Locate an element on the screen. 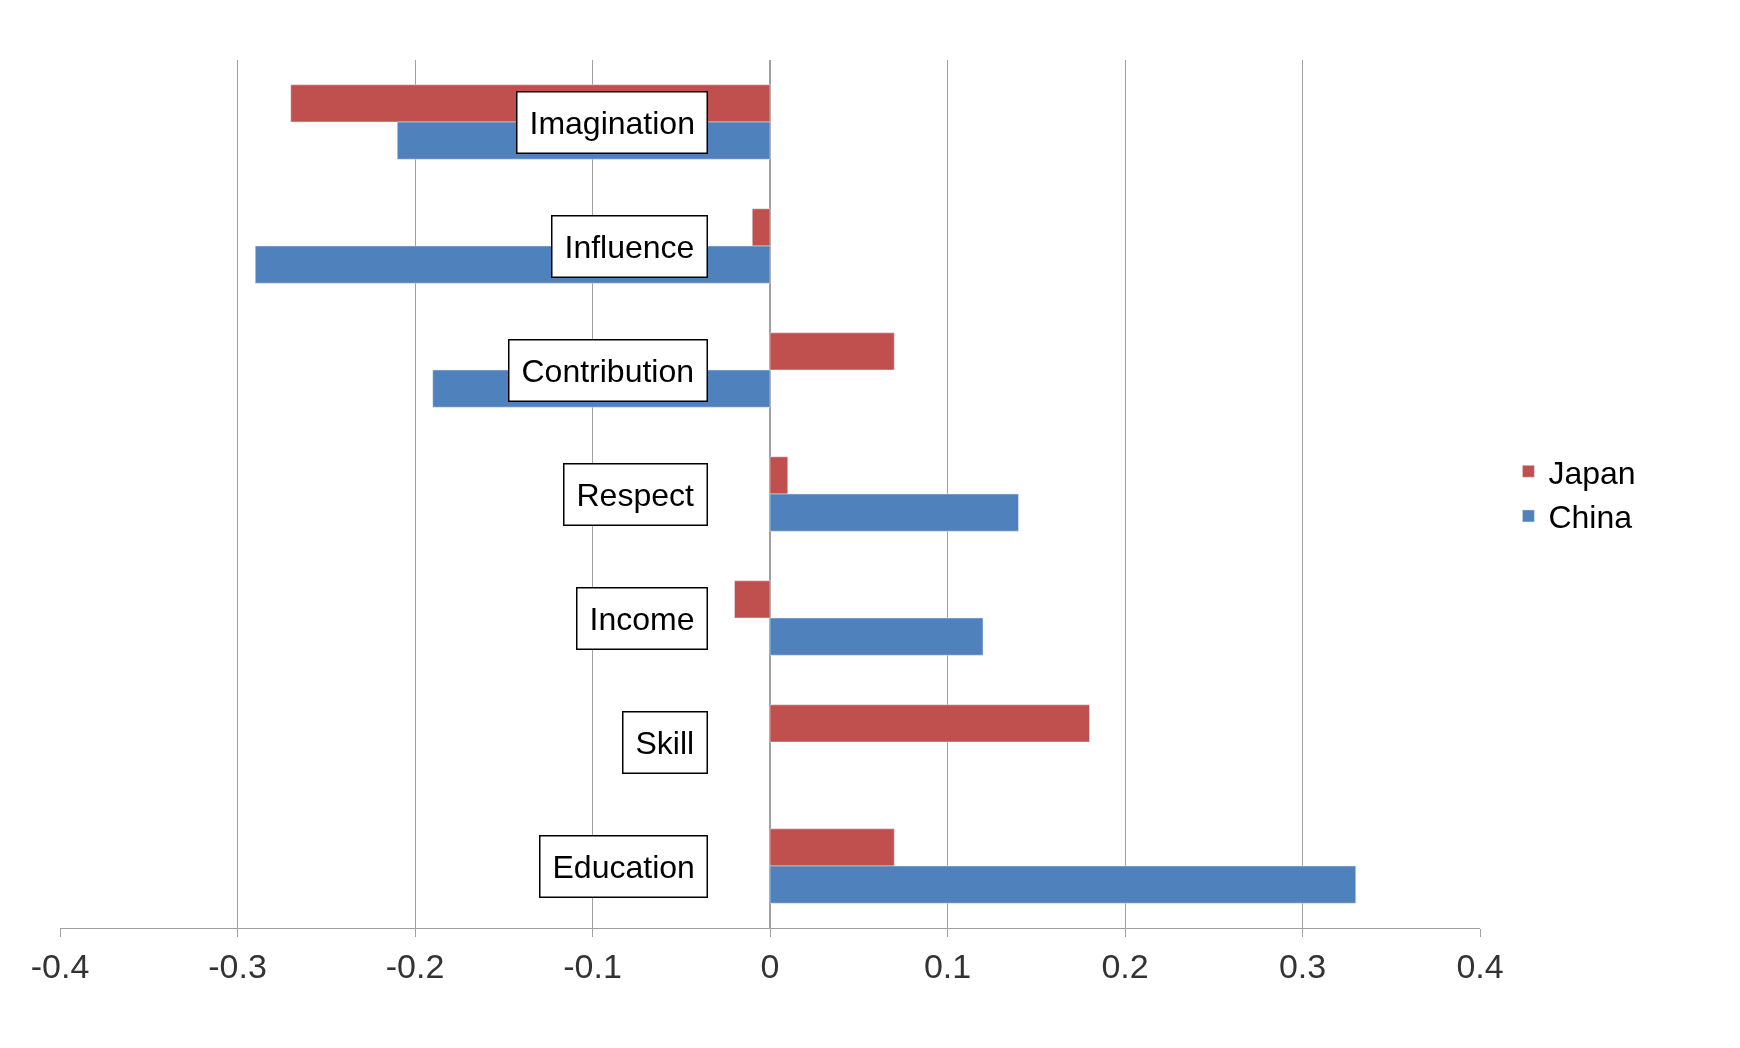 This screenshot has width=1740, height=1048. y-tick-label: Skill is located at coordinates (665, 742).